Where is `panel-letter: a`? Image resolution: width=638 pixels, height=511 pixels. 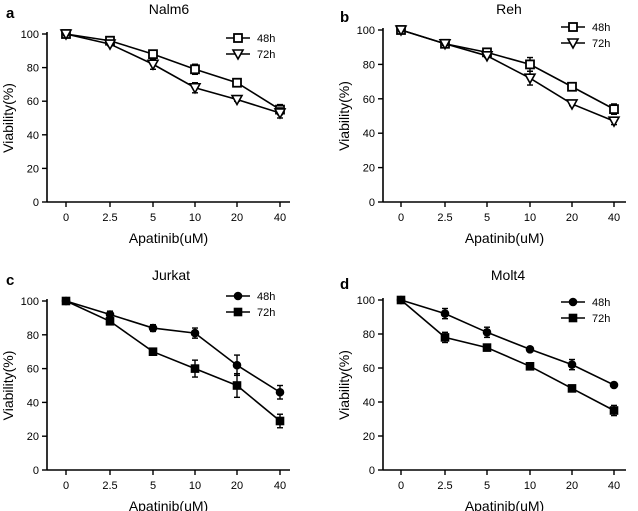 panel-letter: a is located at coordinates (10, 13).